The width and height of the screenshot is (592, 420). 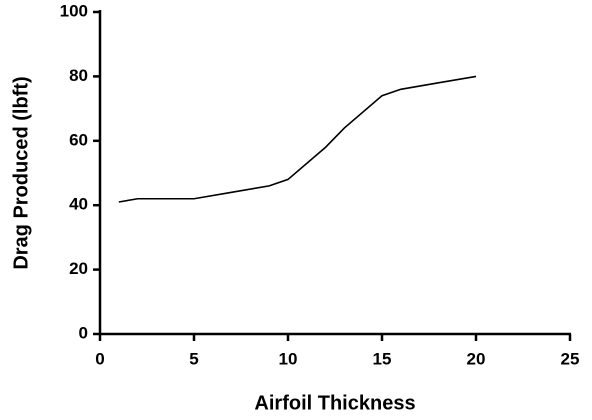 What do you see at coordinates (83, 332) in the screenshot?
I see `y-tick-label: 0` at bounding box center [83, 332].